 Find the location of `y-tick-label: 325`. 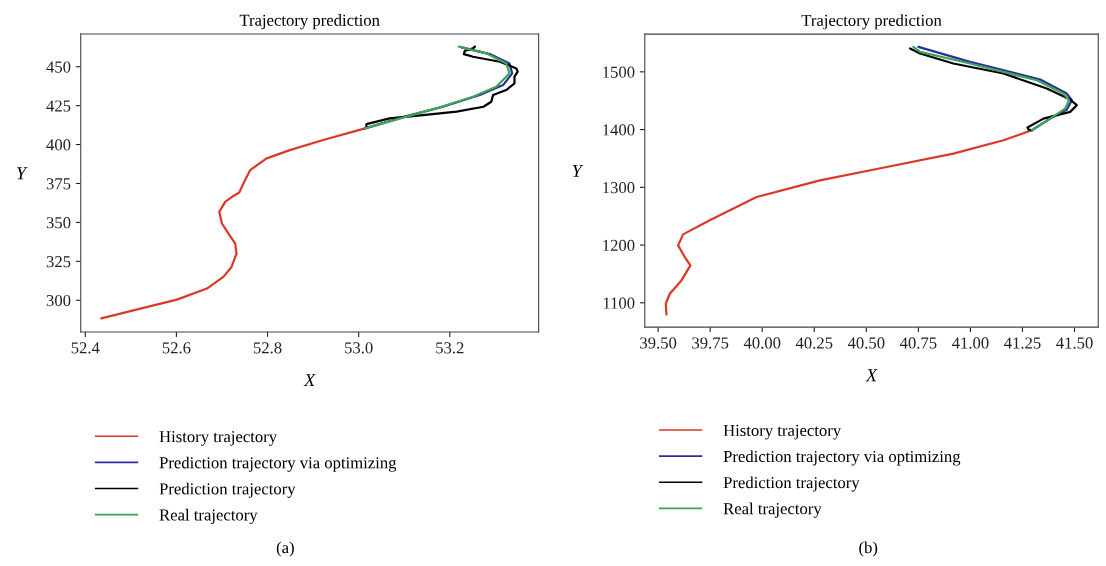

y-tick-label: 325 is located at coordinates (58, 262).